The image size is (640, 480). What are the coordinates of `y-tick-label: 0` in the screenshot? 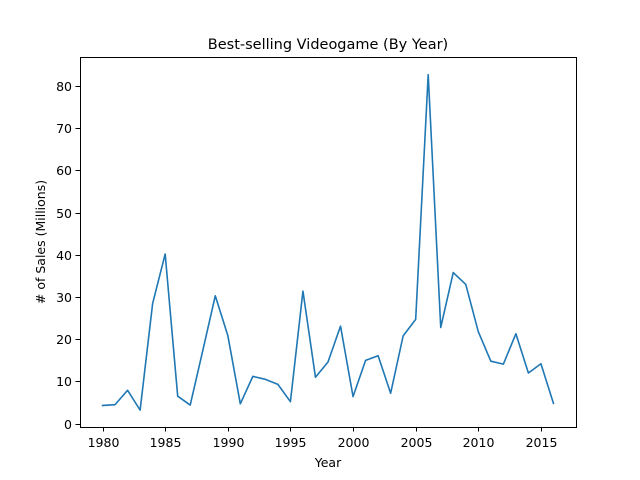 It's located at (68, 424).